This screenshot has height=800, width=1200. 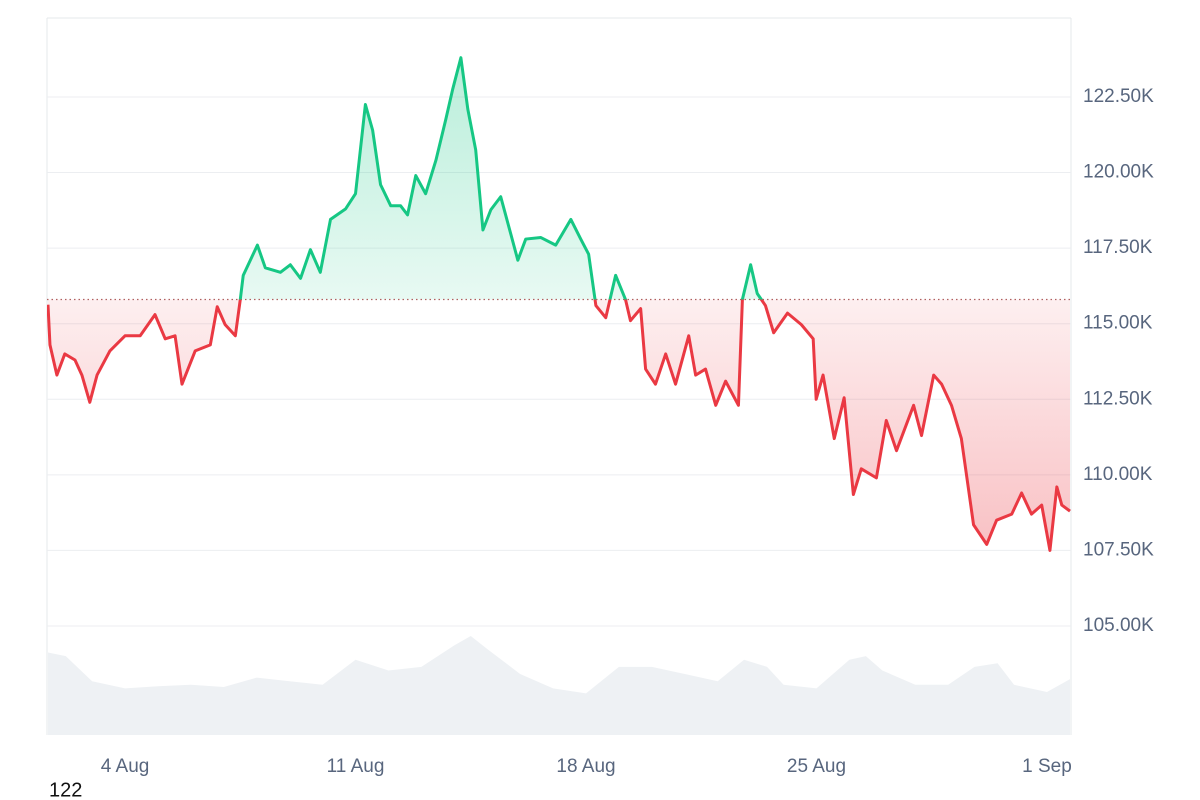 I want to click on x-tick-label: 18 Aug, so click(x=585, y=766).